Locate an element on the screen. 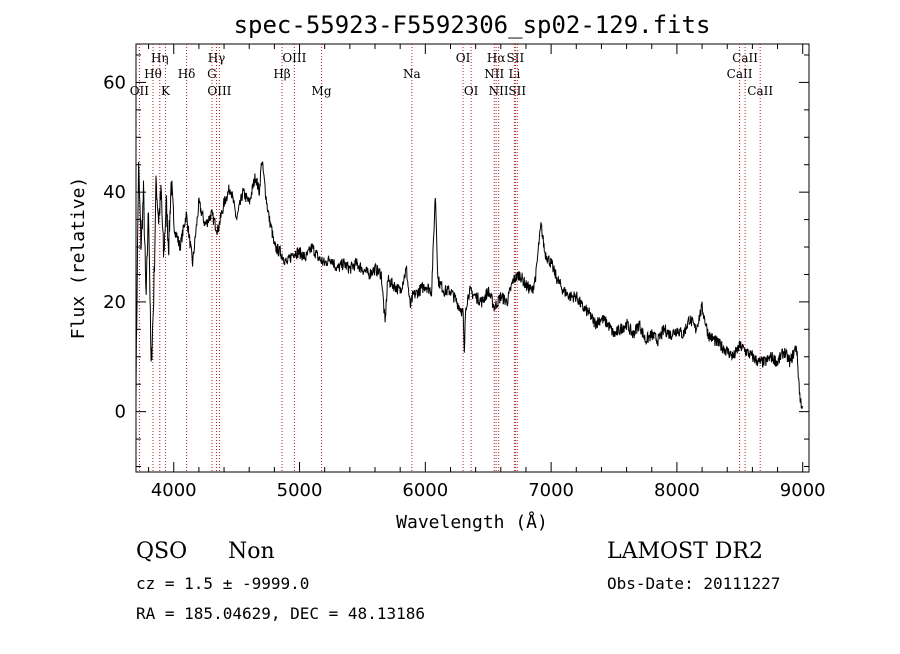 This screenshot has height=654, width=900. object-subclass: Non is located at coordinates (251, 551).